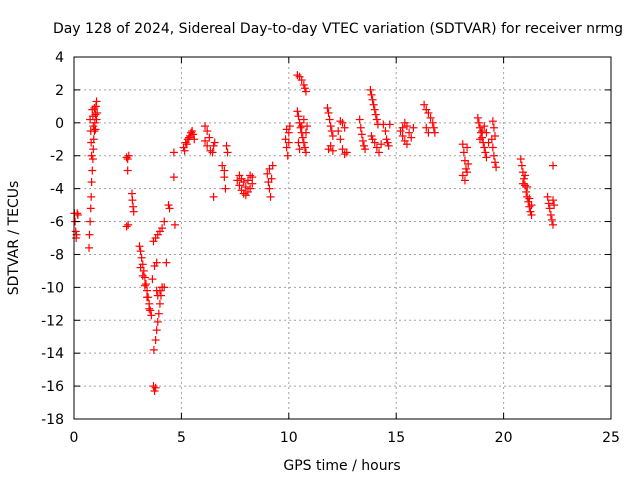 Image resolution: width=640 pixels, height=480 pixels. What do you see at coordinates (59, 58) in the screenshot?
I see `y-tick-label: 4` at bounding box center [59, 58].